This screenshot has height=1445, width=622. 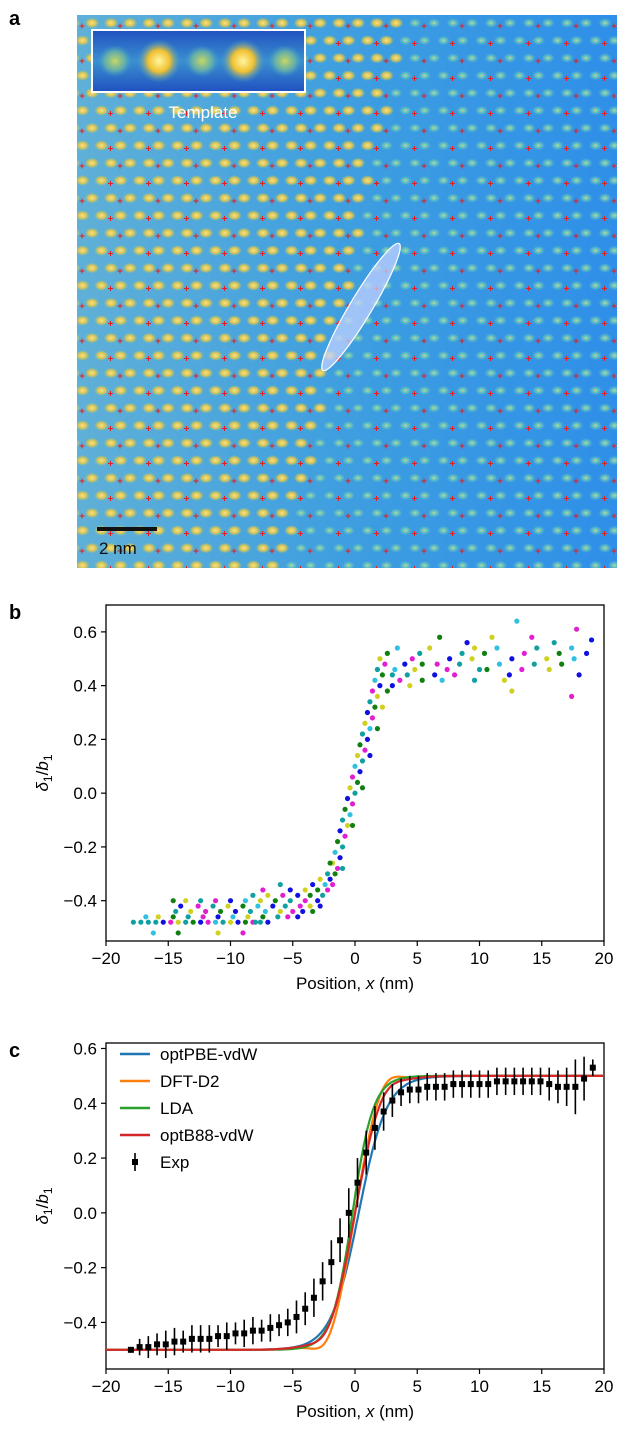 I want to click on c-ytick-label: −0.2, so click(x=80, y=1268).